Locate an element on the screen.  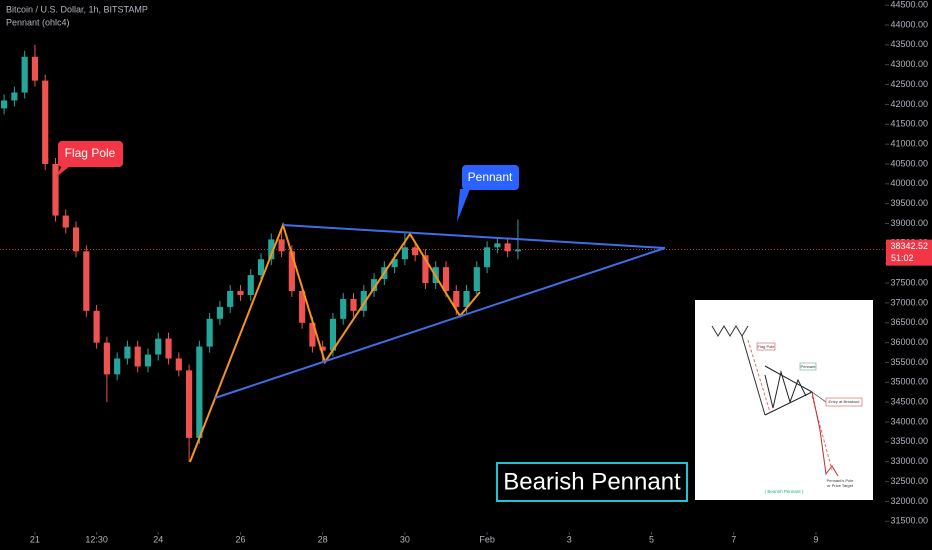
x-tick-label: 3 is located at coordinates (569, 539).